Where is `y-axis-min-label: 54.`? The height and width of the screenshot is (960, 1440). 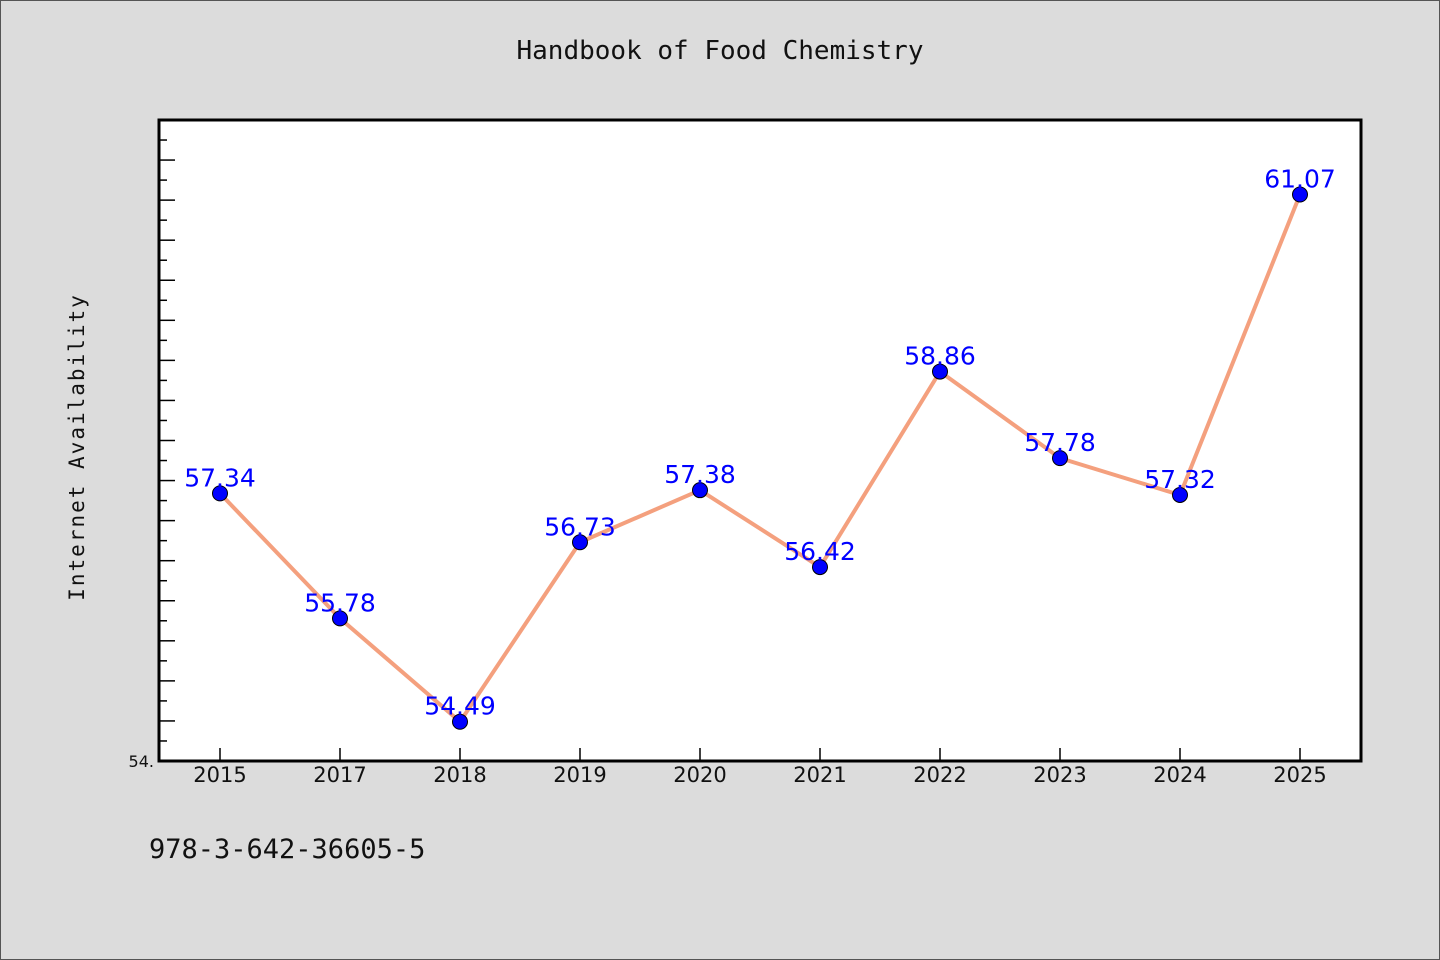 y-axis-min-label: 54. is located at coordinates (141, 761).